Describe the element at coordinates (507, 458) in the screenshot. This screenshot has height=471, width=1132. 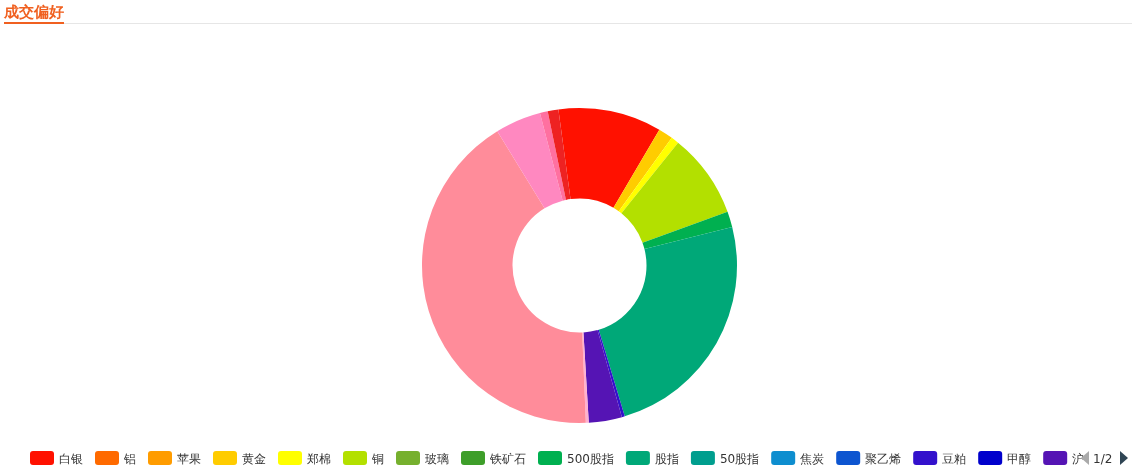
I see `legend-label: 铁矿石` at that location.